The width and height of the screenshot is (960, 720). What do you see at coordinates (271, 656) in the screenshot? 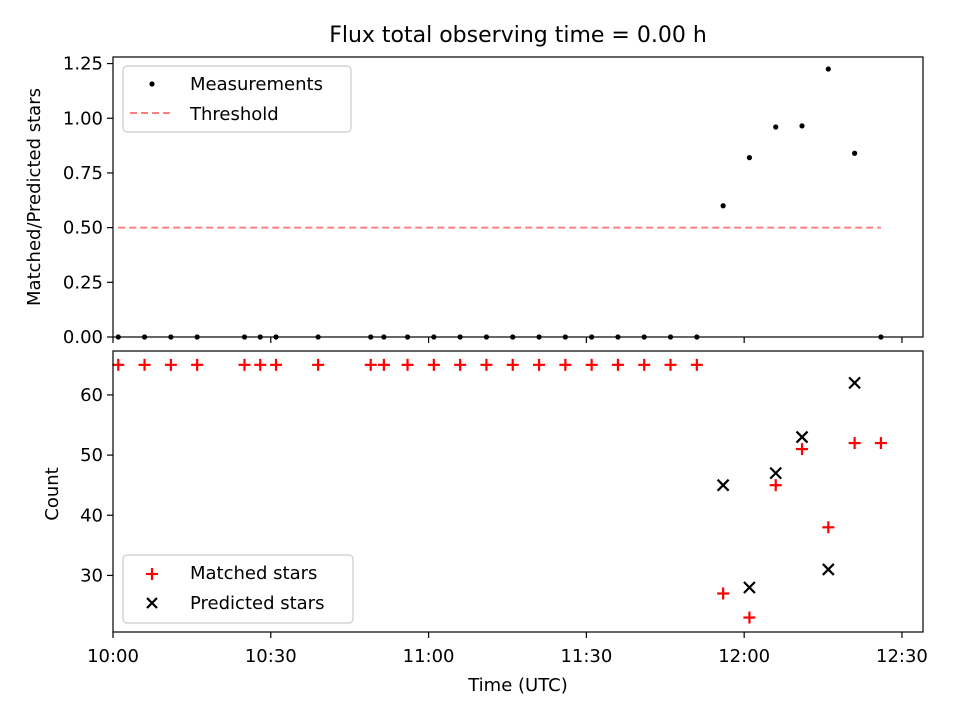
I see `x-tick-label: 10:30` at bounding box center [271, 656].